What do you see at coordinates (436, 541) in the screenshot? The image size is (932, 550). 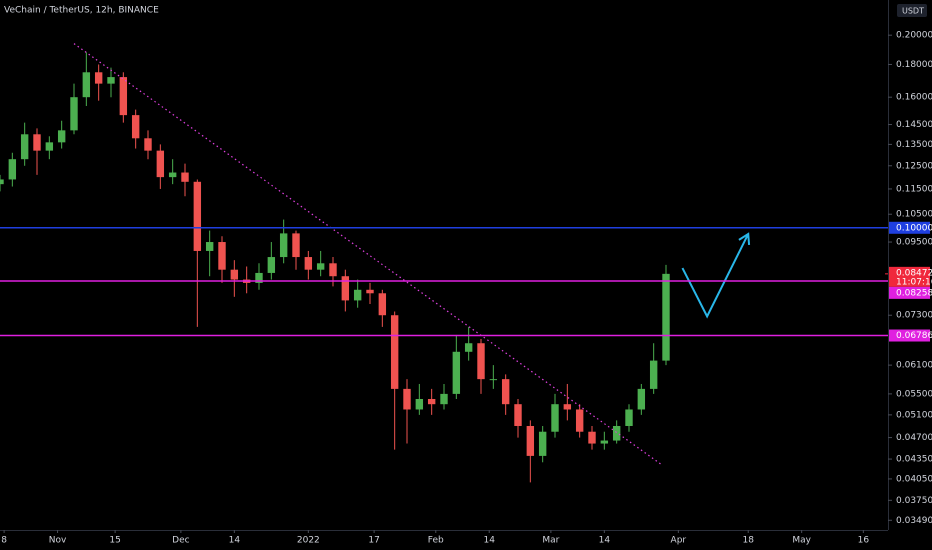 I see `x-tick-label: Feb` at bounding box center [436, 541].